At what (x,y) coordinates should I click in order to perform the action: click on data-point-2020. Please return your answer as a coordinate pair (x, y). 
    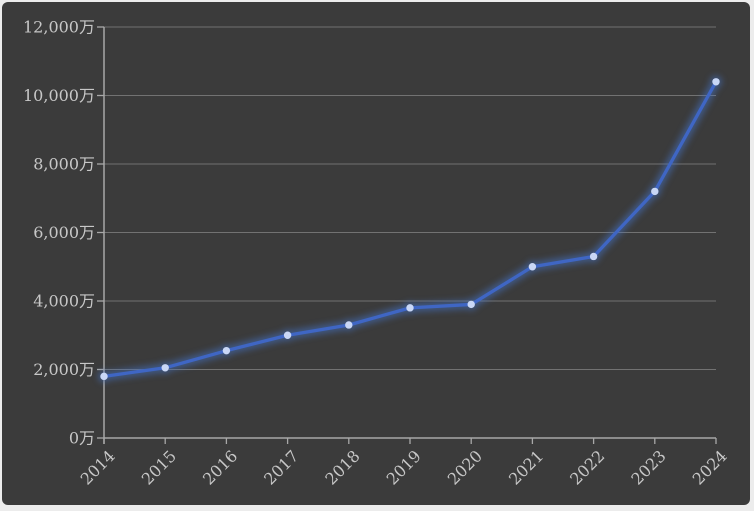
    Looking at the image, I should click on (471, 304).